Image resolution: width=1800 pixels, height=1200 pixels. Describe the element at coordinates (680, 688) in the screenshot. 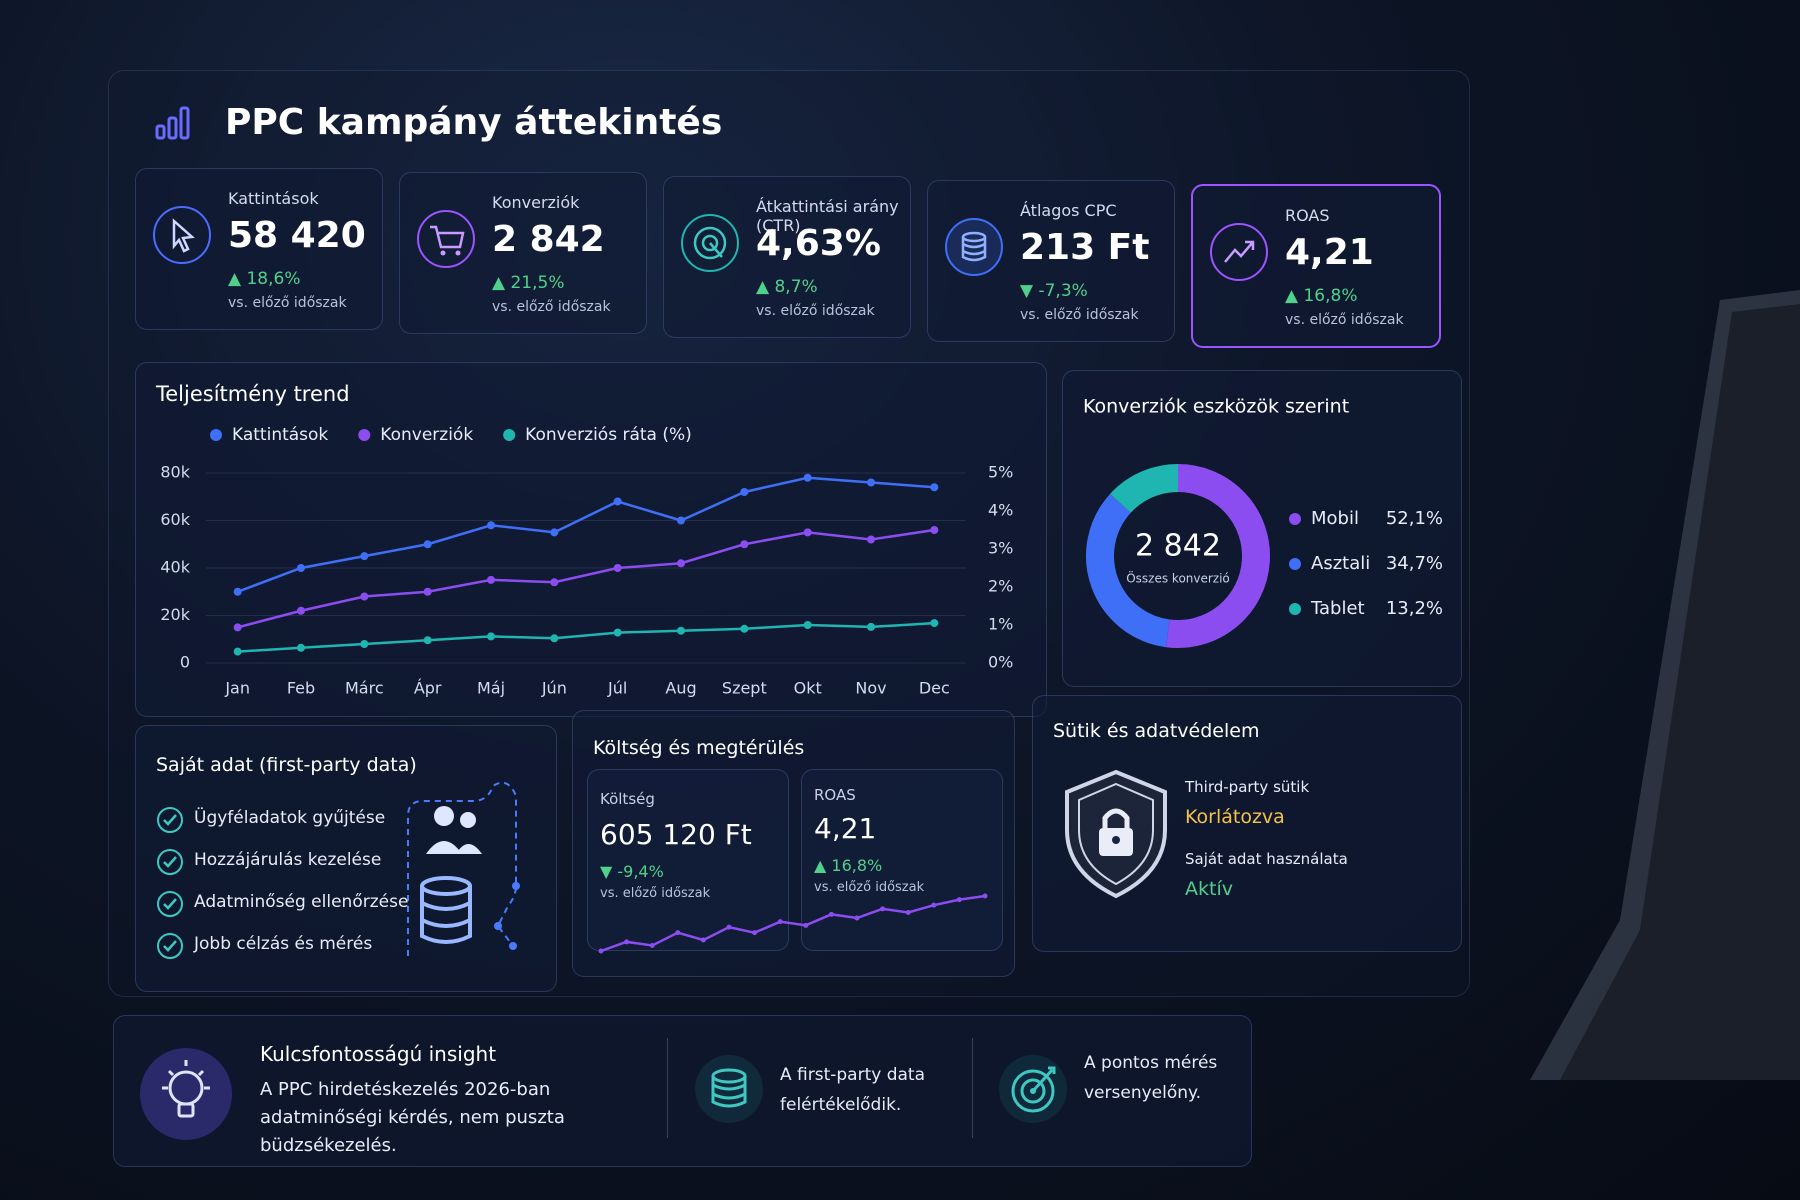

I see `x-tick-label: Aug` at that location.